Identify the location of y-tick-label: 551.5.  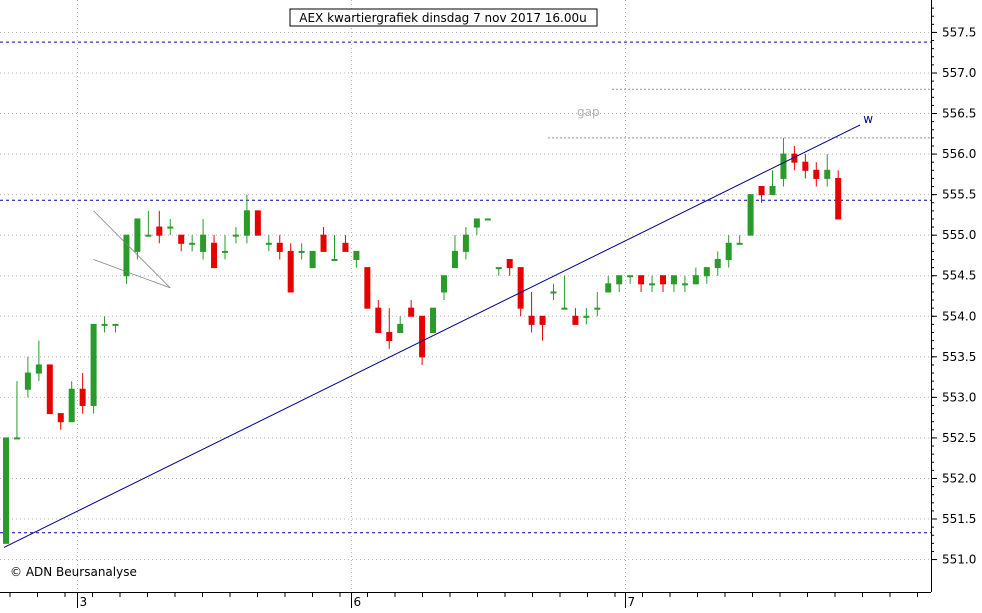
(959, 519).